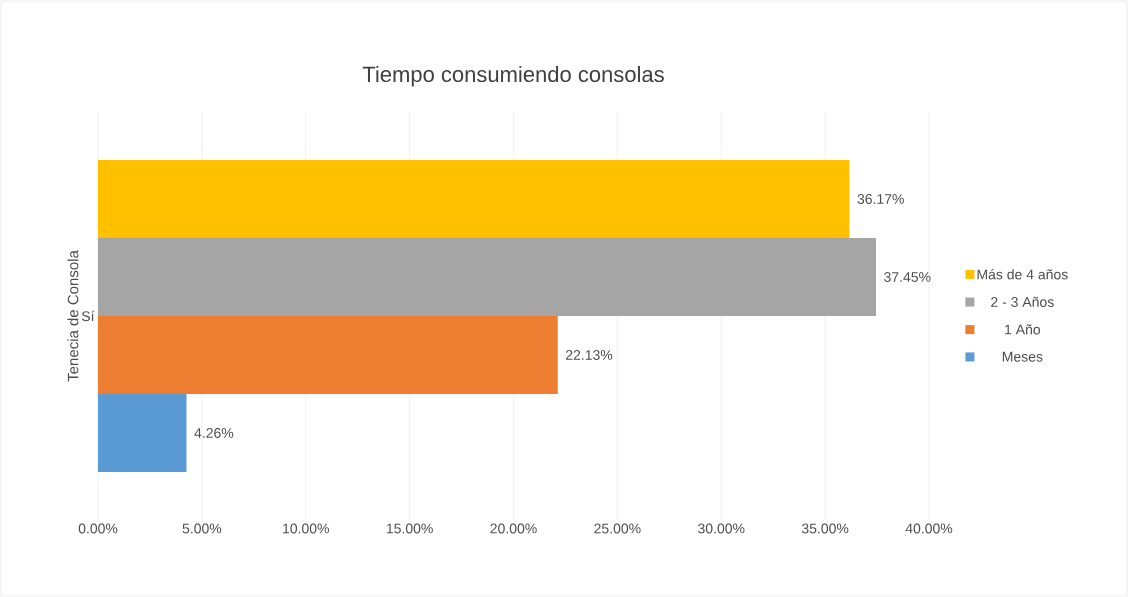 This screenshot has width=1128, height=597. I want to click on x-tick-label: 30.00%, so click(721, 528).